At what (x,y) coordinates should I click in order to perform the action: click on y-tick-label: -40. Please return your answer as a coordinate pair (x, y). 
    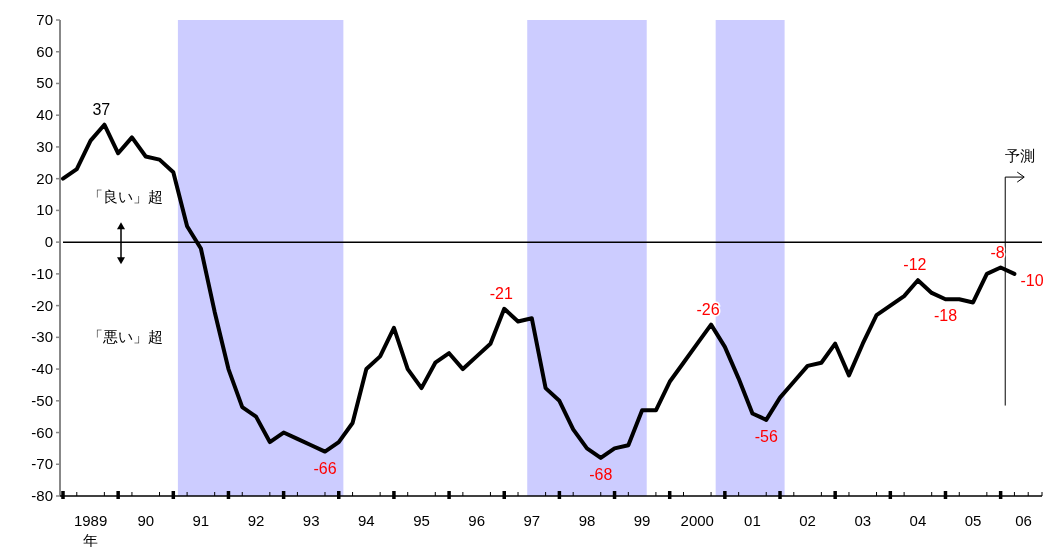
    Looking at the image, I should click on (42, 369).